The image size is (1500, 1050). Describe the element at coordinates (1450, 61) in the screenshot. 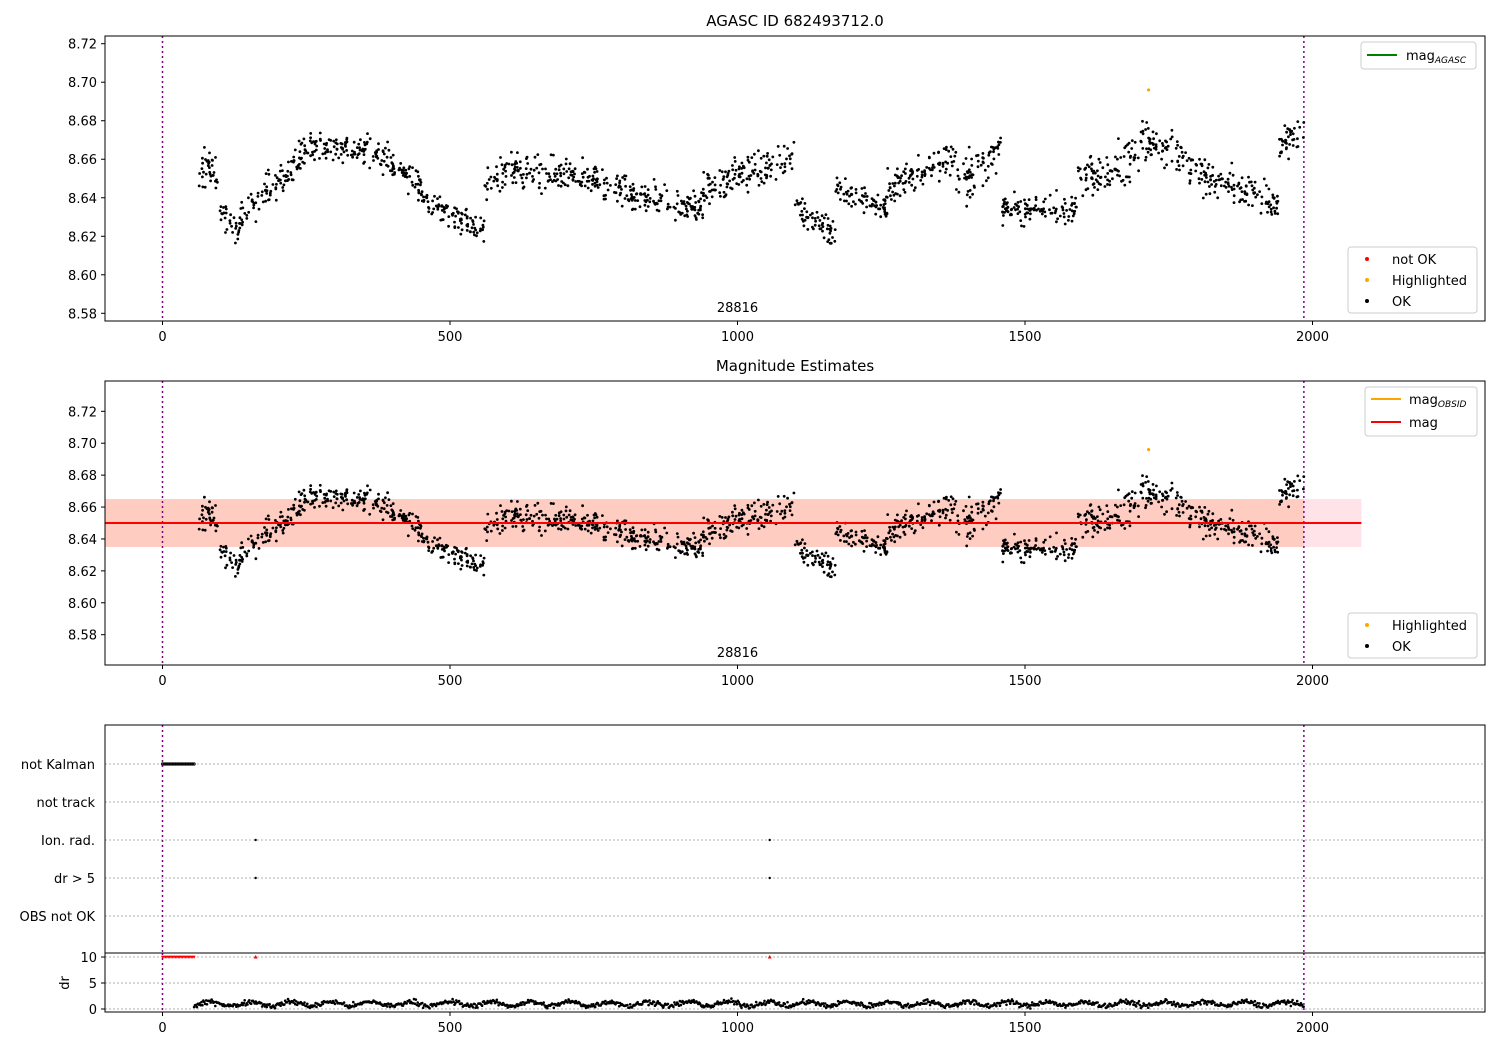

I see `legend-subscript-agasc: AGASC` at that location.